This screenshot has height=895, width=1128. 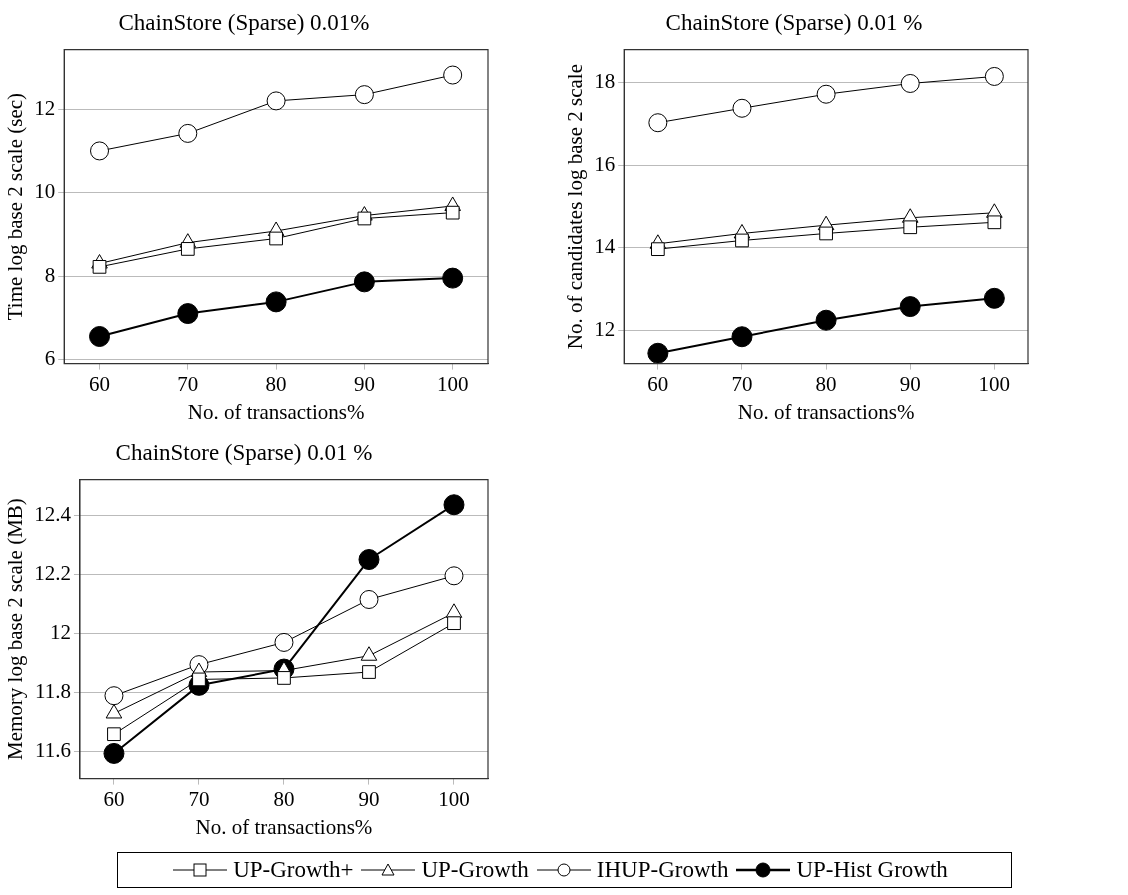 What do you see at coordinates (605, 163) in the screenshot?
I see `y-tick-label: 16` at bounding box center [605, 163].